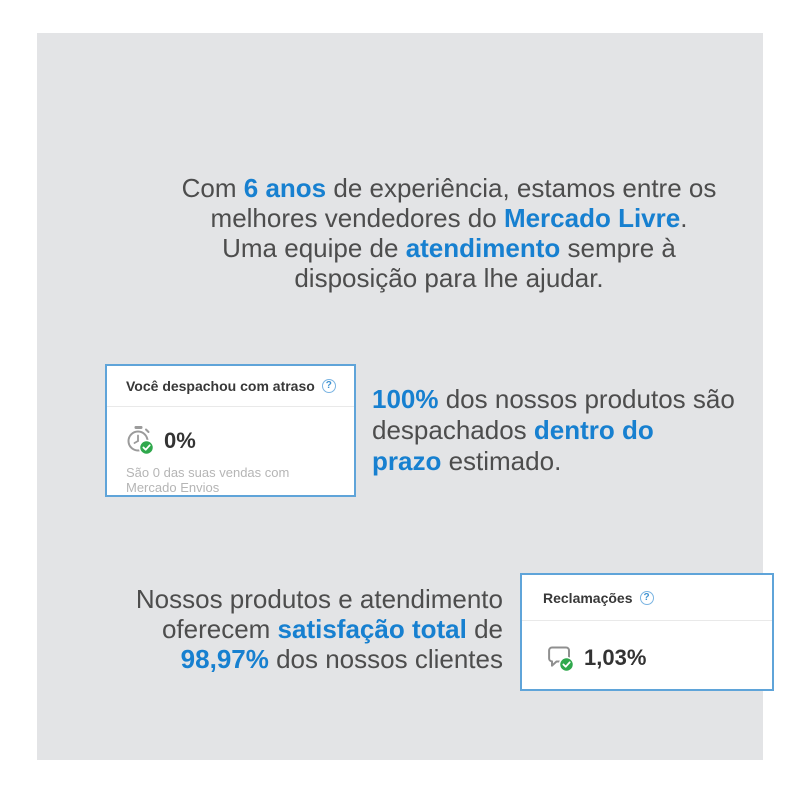  I want to click on highlight-text: dentro do, so click(593, 430).